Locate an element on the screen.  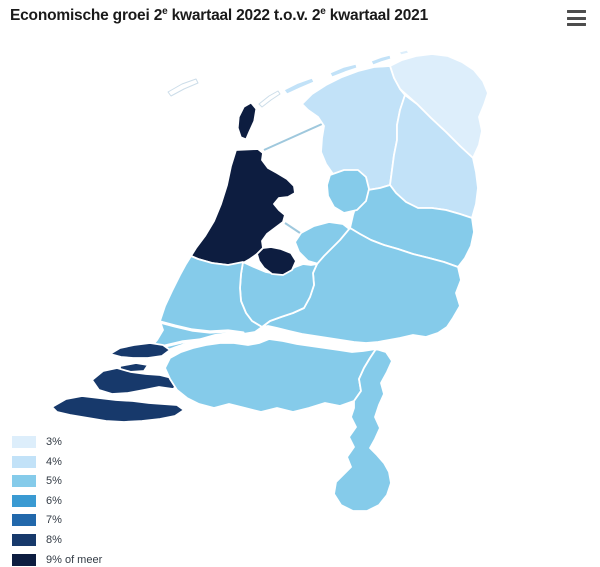
map-region-zuid-holland is located at coordinates (202, 308).